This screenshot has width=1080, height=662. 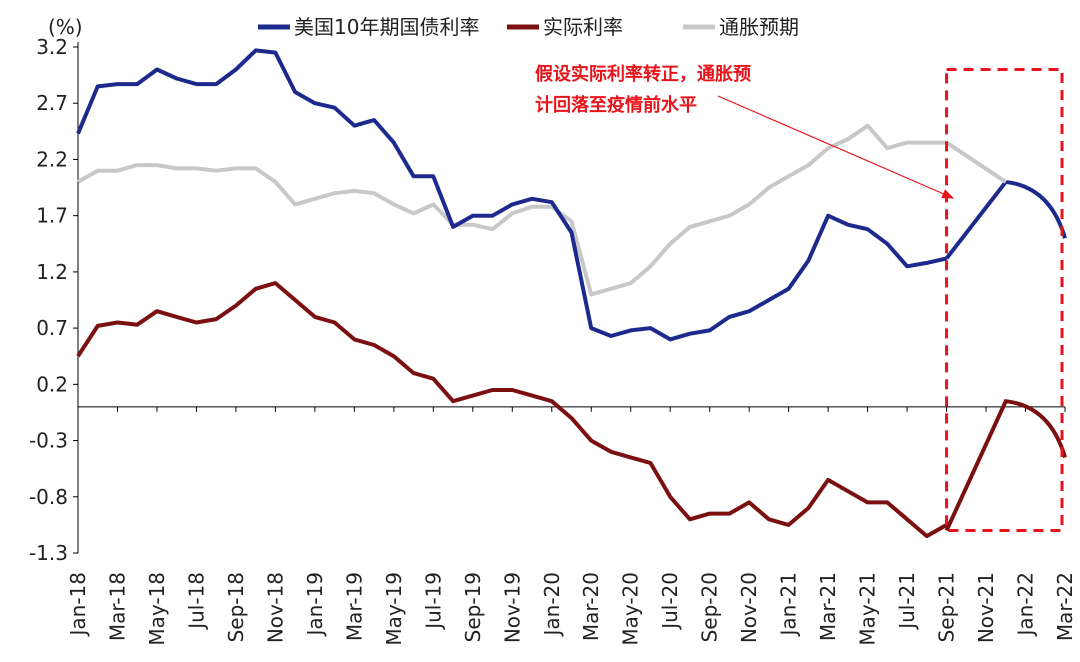 I want to click on y-tick-label: -0.8, so click(x=48, y=497).